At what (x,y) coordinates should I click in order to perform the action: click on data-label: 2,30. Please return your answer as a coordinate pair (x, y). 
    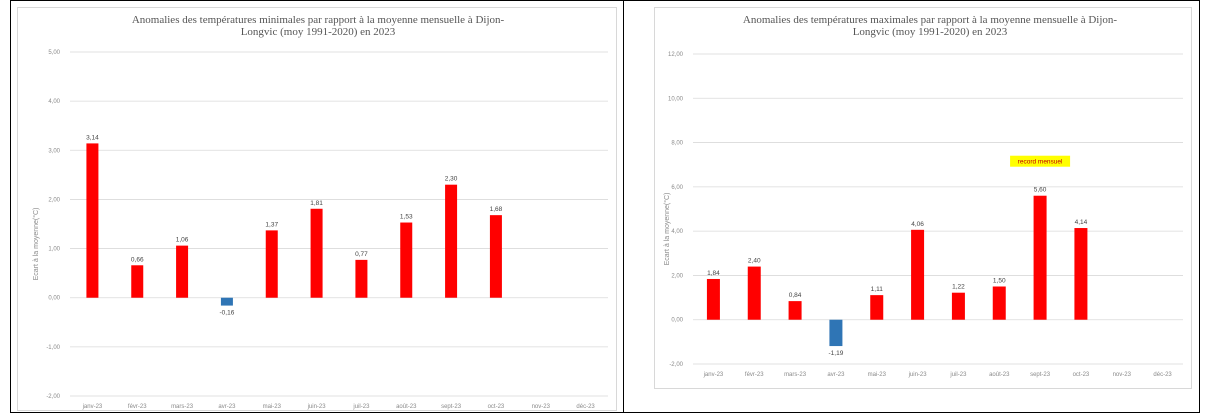
    Looking at the image, I should click on (451, 179).